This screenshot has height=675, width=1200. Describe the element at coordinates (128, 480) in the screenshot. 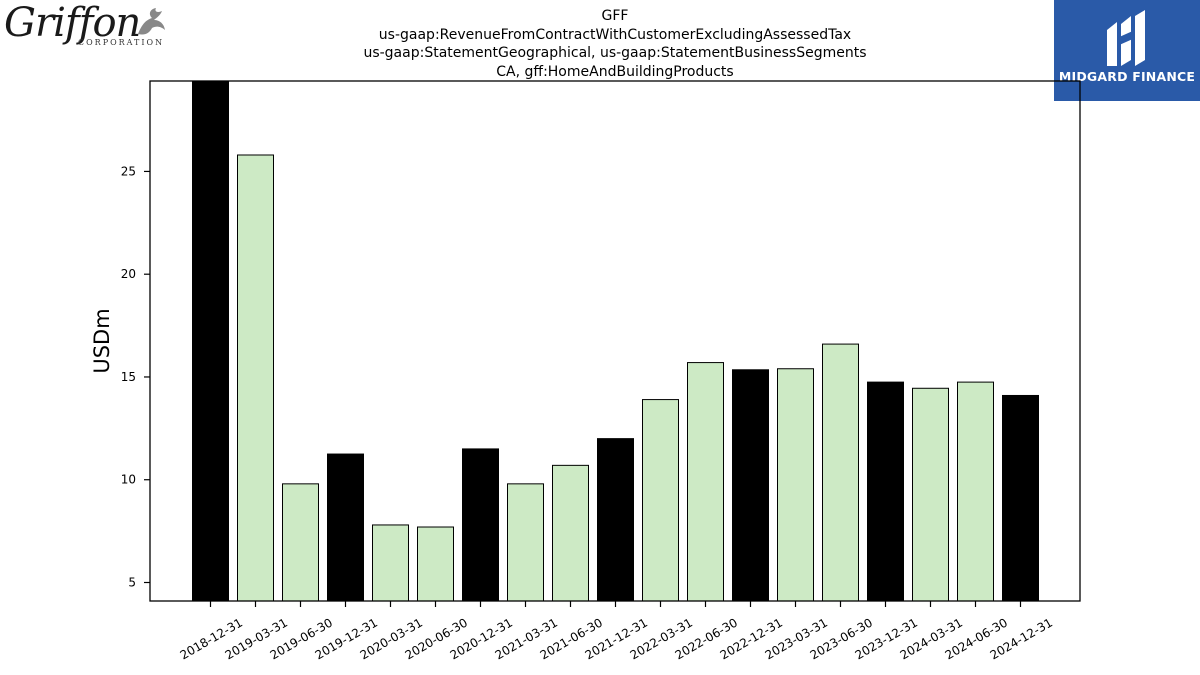

I see `y-tick-label-10: 10` at that location.